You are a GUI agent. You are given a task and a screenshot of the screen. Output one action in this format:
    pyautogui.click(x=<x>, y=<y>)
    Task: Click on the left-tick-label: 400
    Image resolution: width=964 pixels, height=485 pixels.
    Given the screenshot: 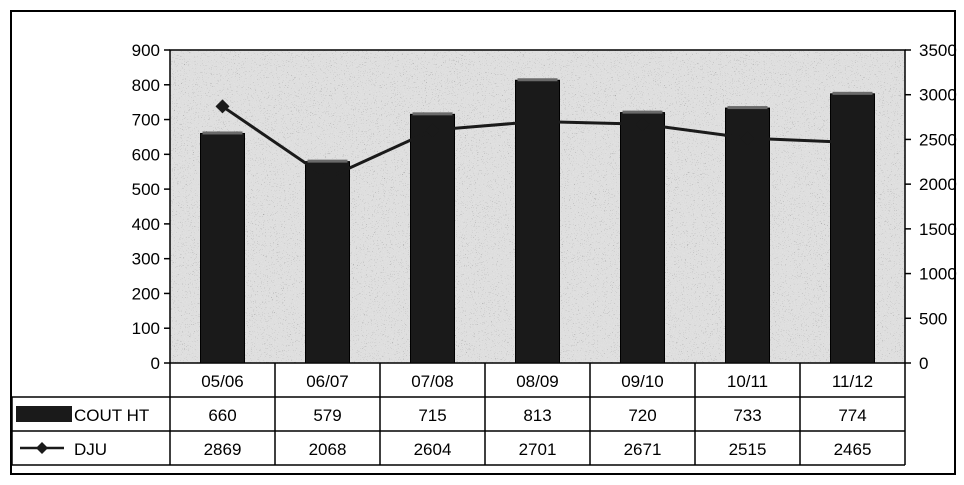 What is the action you would take?
    pyautogui.click(x=146, y=224)
    